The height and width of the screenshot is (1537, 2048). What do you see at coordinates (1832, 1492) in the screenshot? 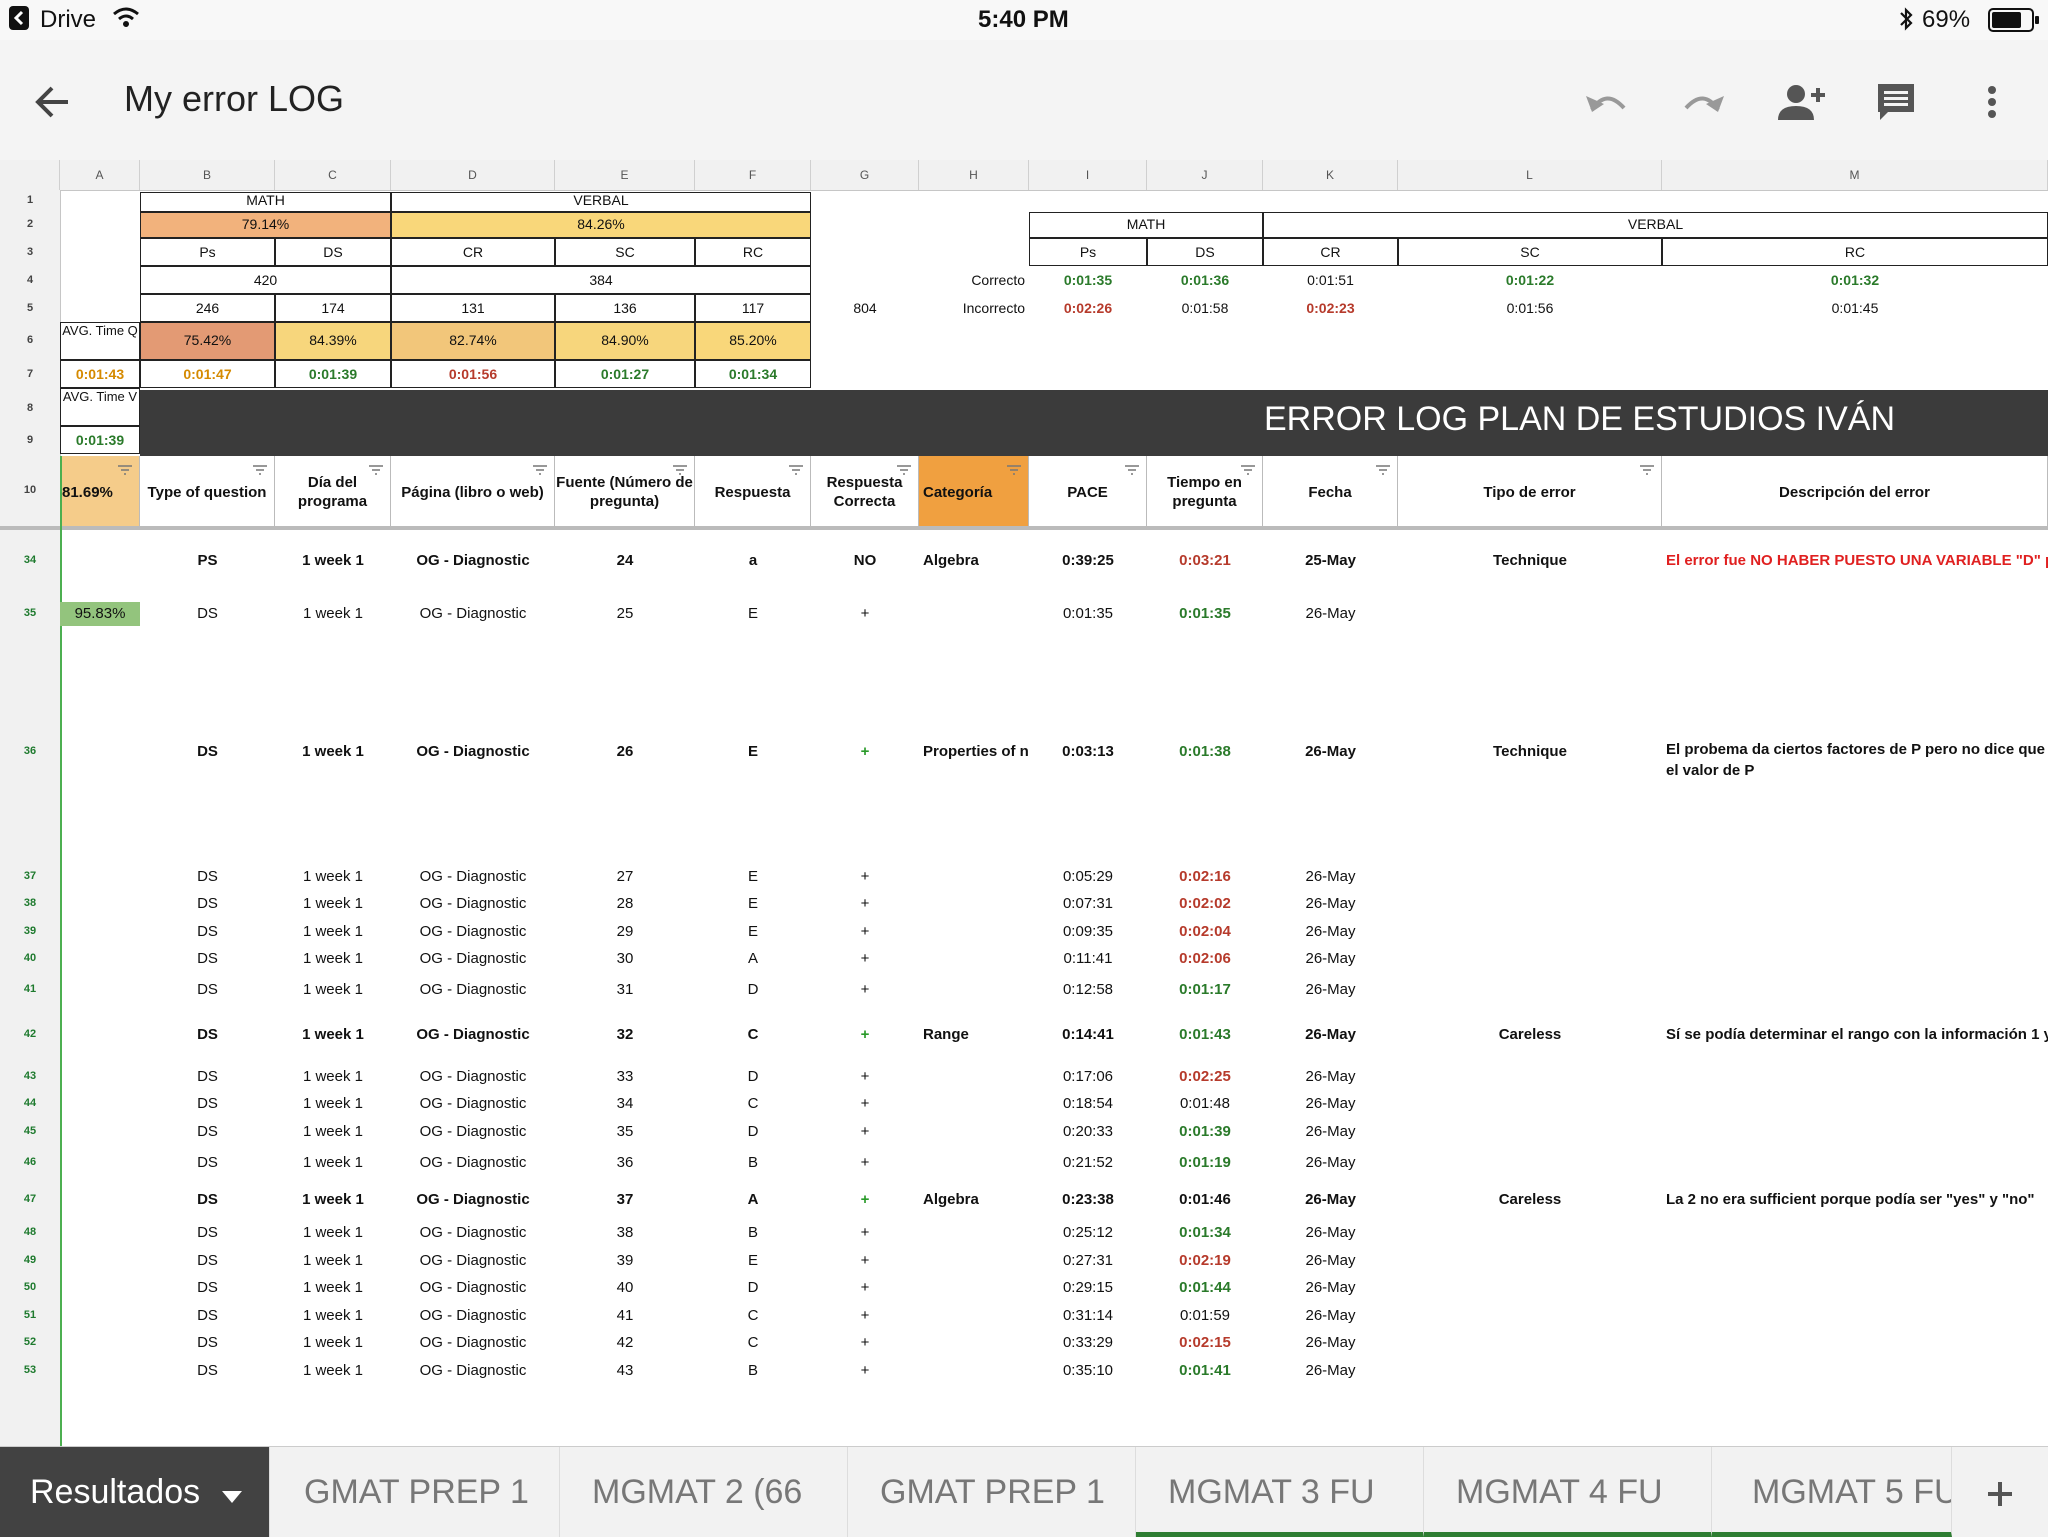
I see `tab-mgmat-5: MGMAT 5 FU` at bounding box center [1832, 1492].